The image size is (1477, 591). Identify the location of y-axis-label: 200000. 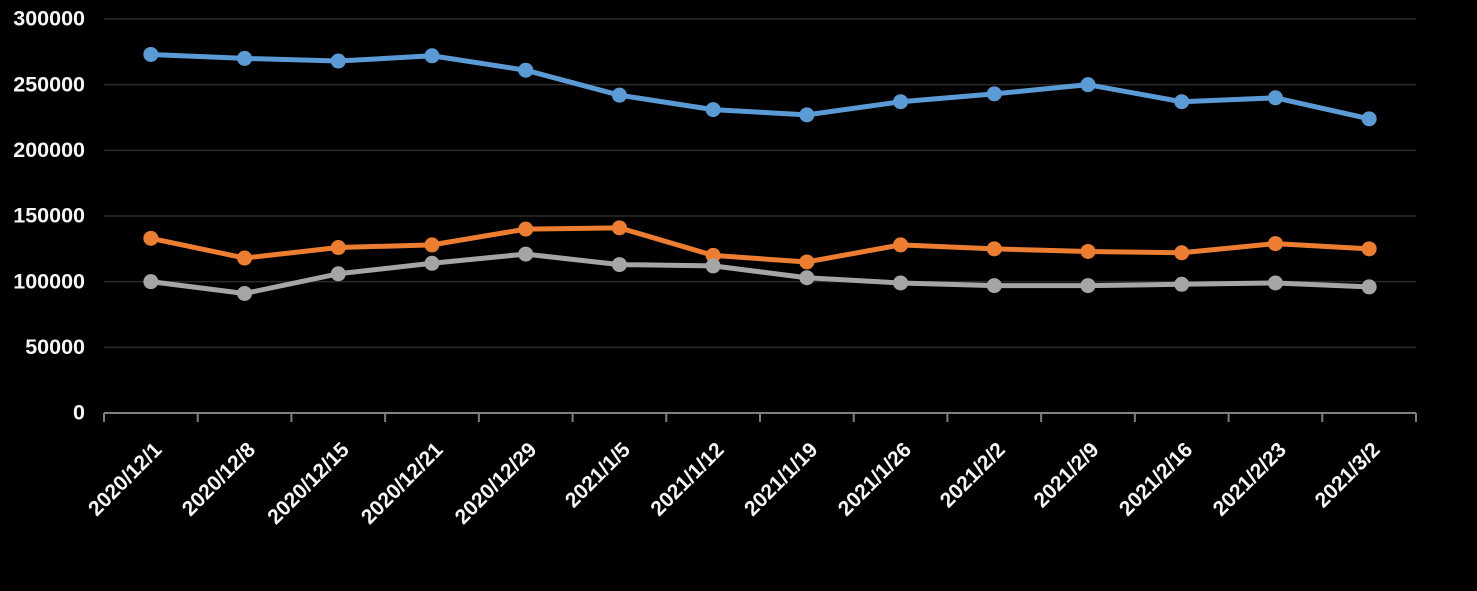
(49, 150).